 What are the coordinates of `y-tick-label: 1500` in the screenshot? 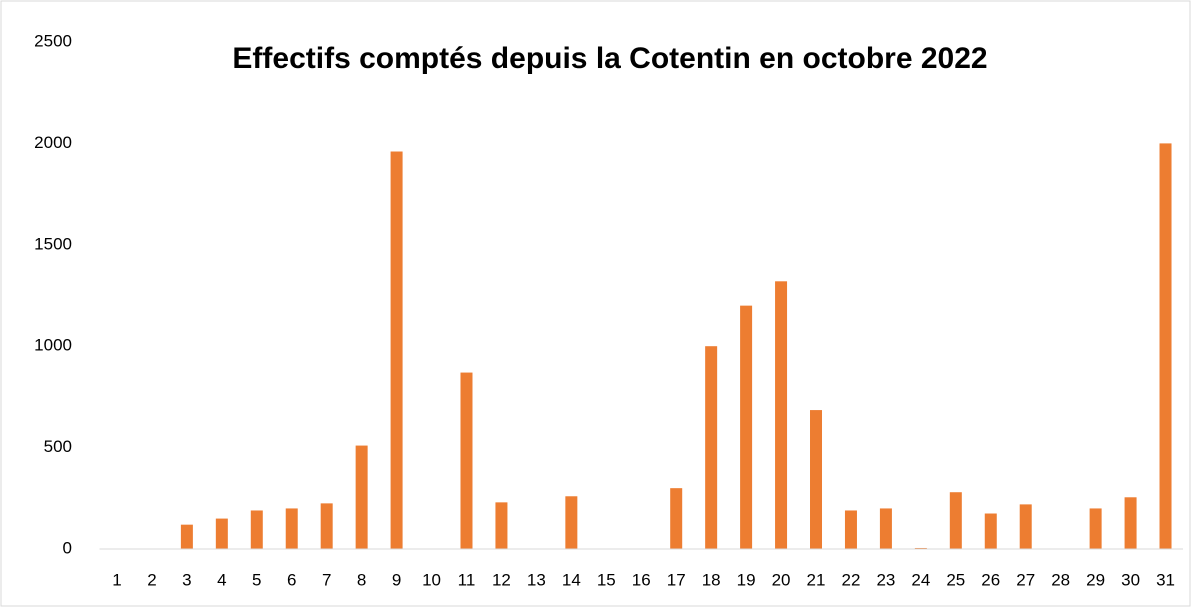 It's located at (53, 243).